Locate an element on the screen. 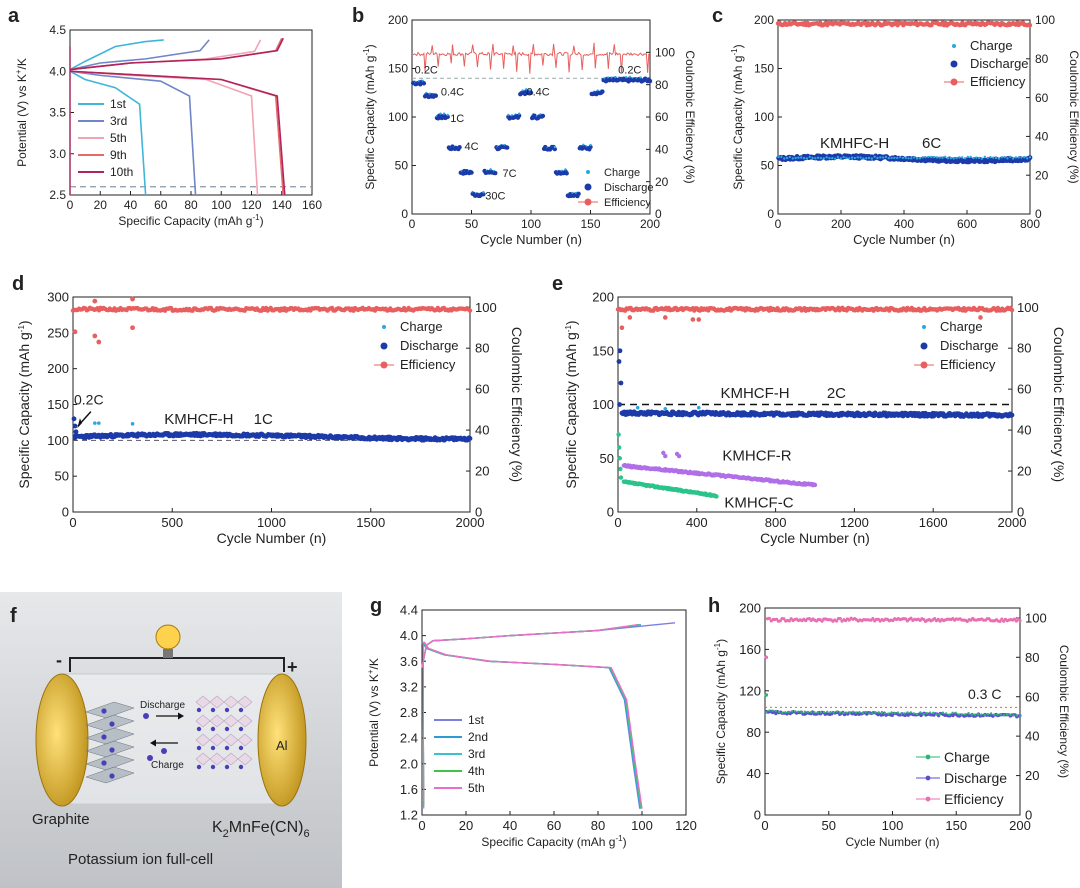 The height and width of the screenshot is (888, 1080). legend-label-2nd: 2nd is located at coordinates (478, 737).